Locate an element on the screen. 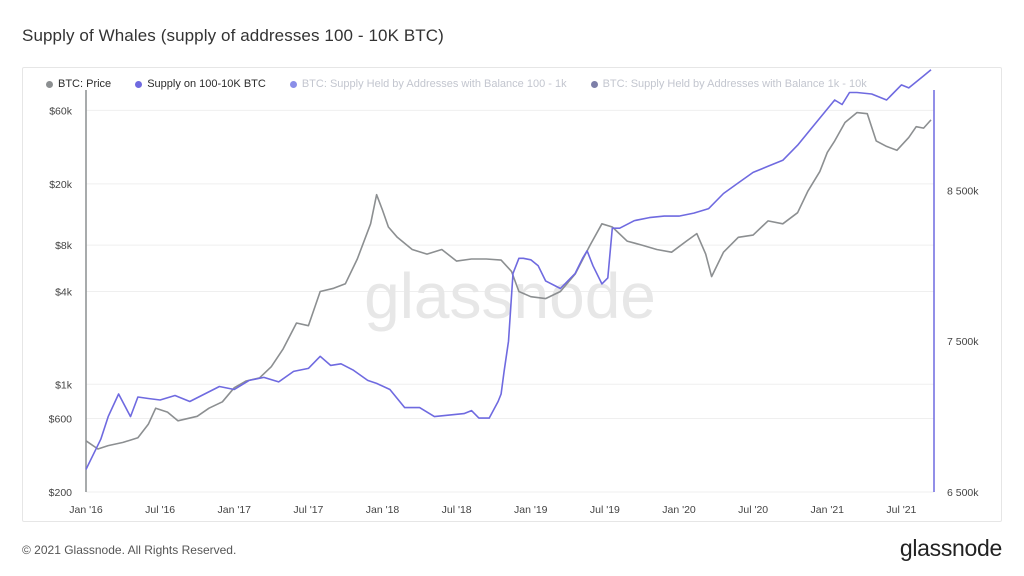 The height and width of the screenshot is (576, 1024). y-right-tick-label: 8 500k is located at coordinates (963, 191).